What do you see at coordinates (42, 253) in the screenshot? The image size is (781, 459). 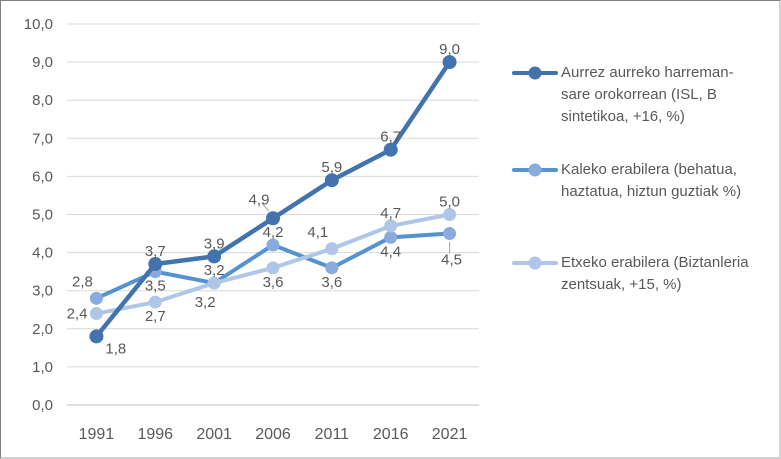 I see `y-tick-label: 4,0` at bounding box center [42, 253].